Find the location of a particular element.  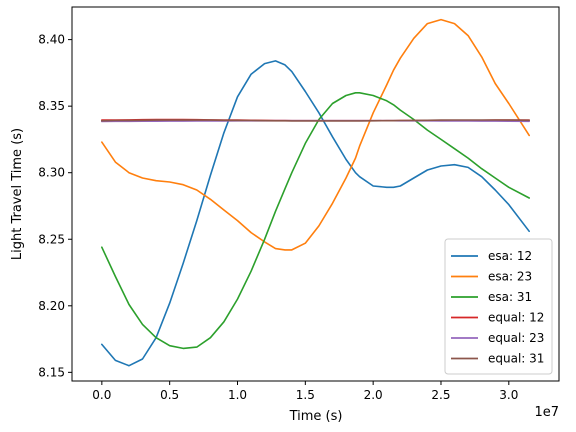

legend-box is located at coordinates (498, 306).